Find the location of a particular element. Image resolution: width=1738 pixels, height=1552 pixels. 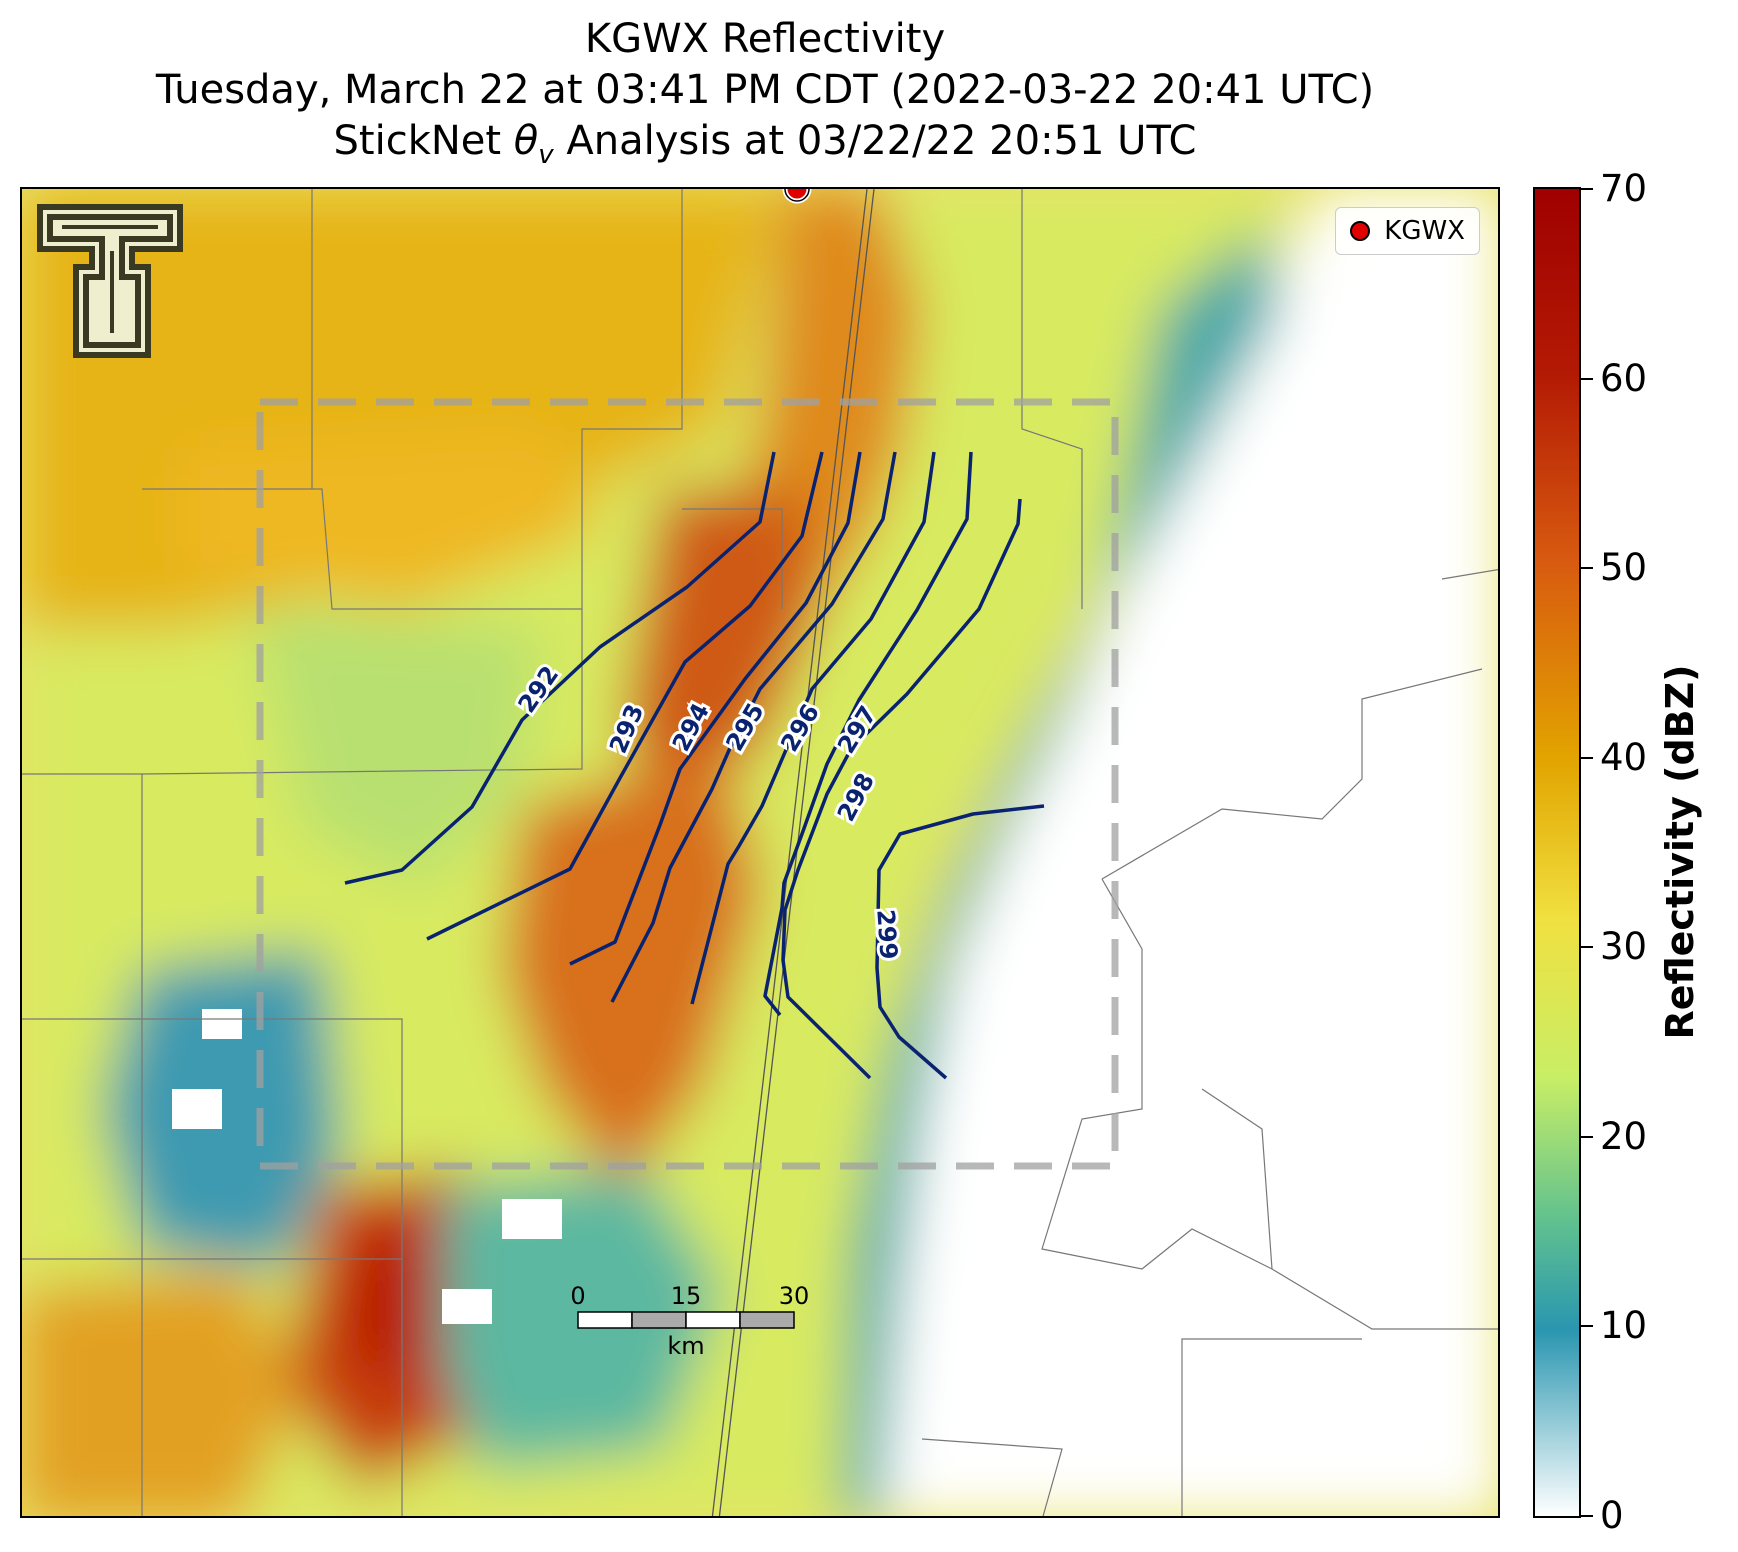

radial-lines is located at coordinates (793, 852).